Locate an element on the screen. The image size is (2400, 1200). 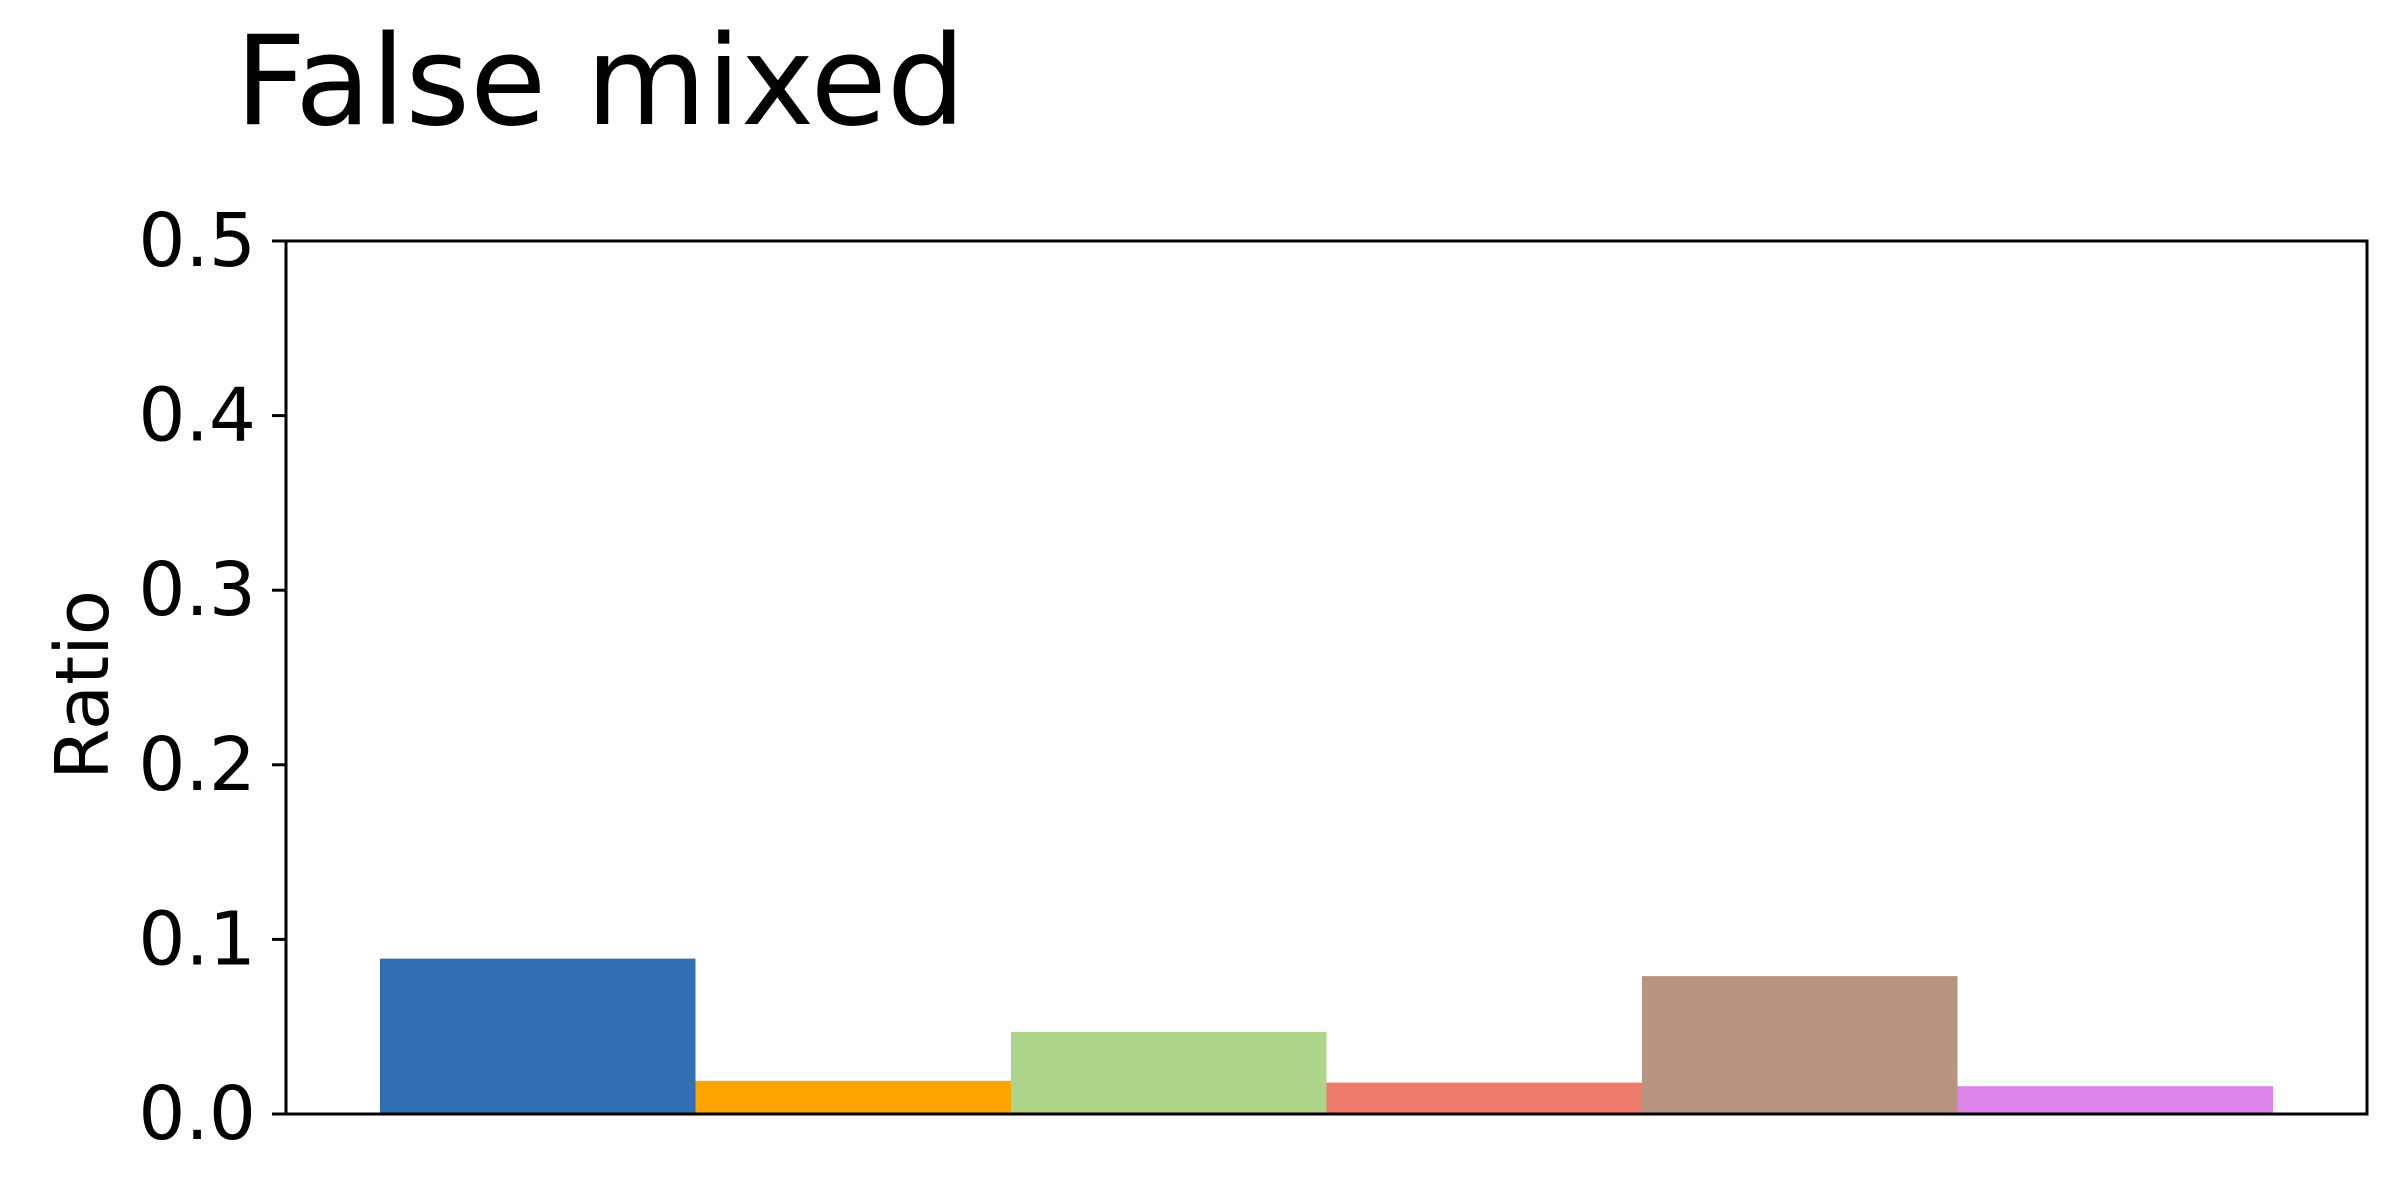
y-tick-label: 0.1 is located at coordinates (197, 939).